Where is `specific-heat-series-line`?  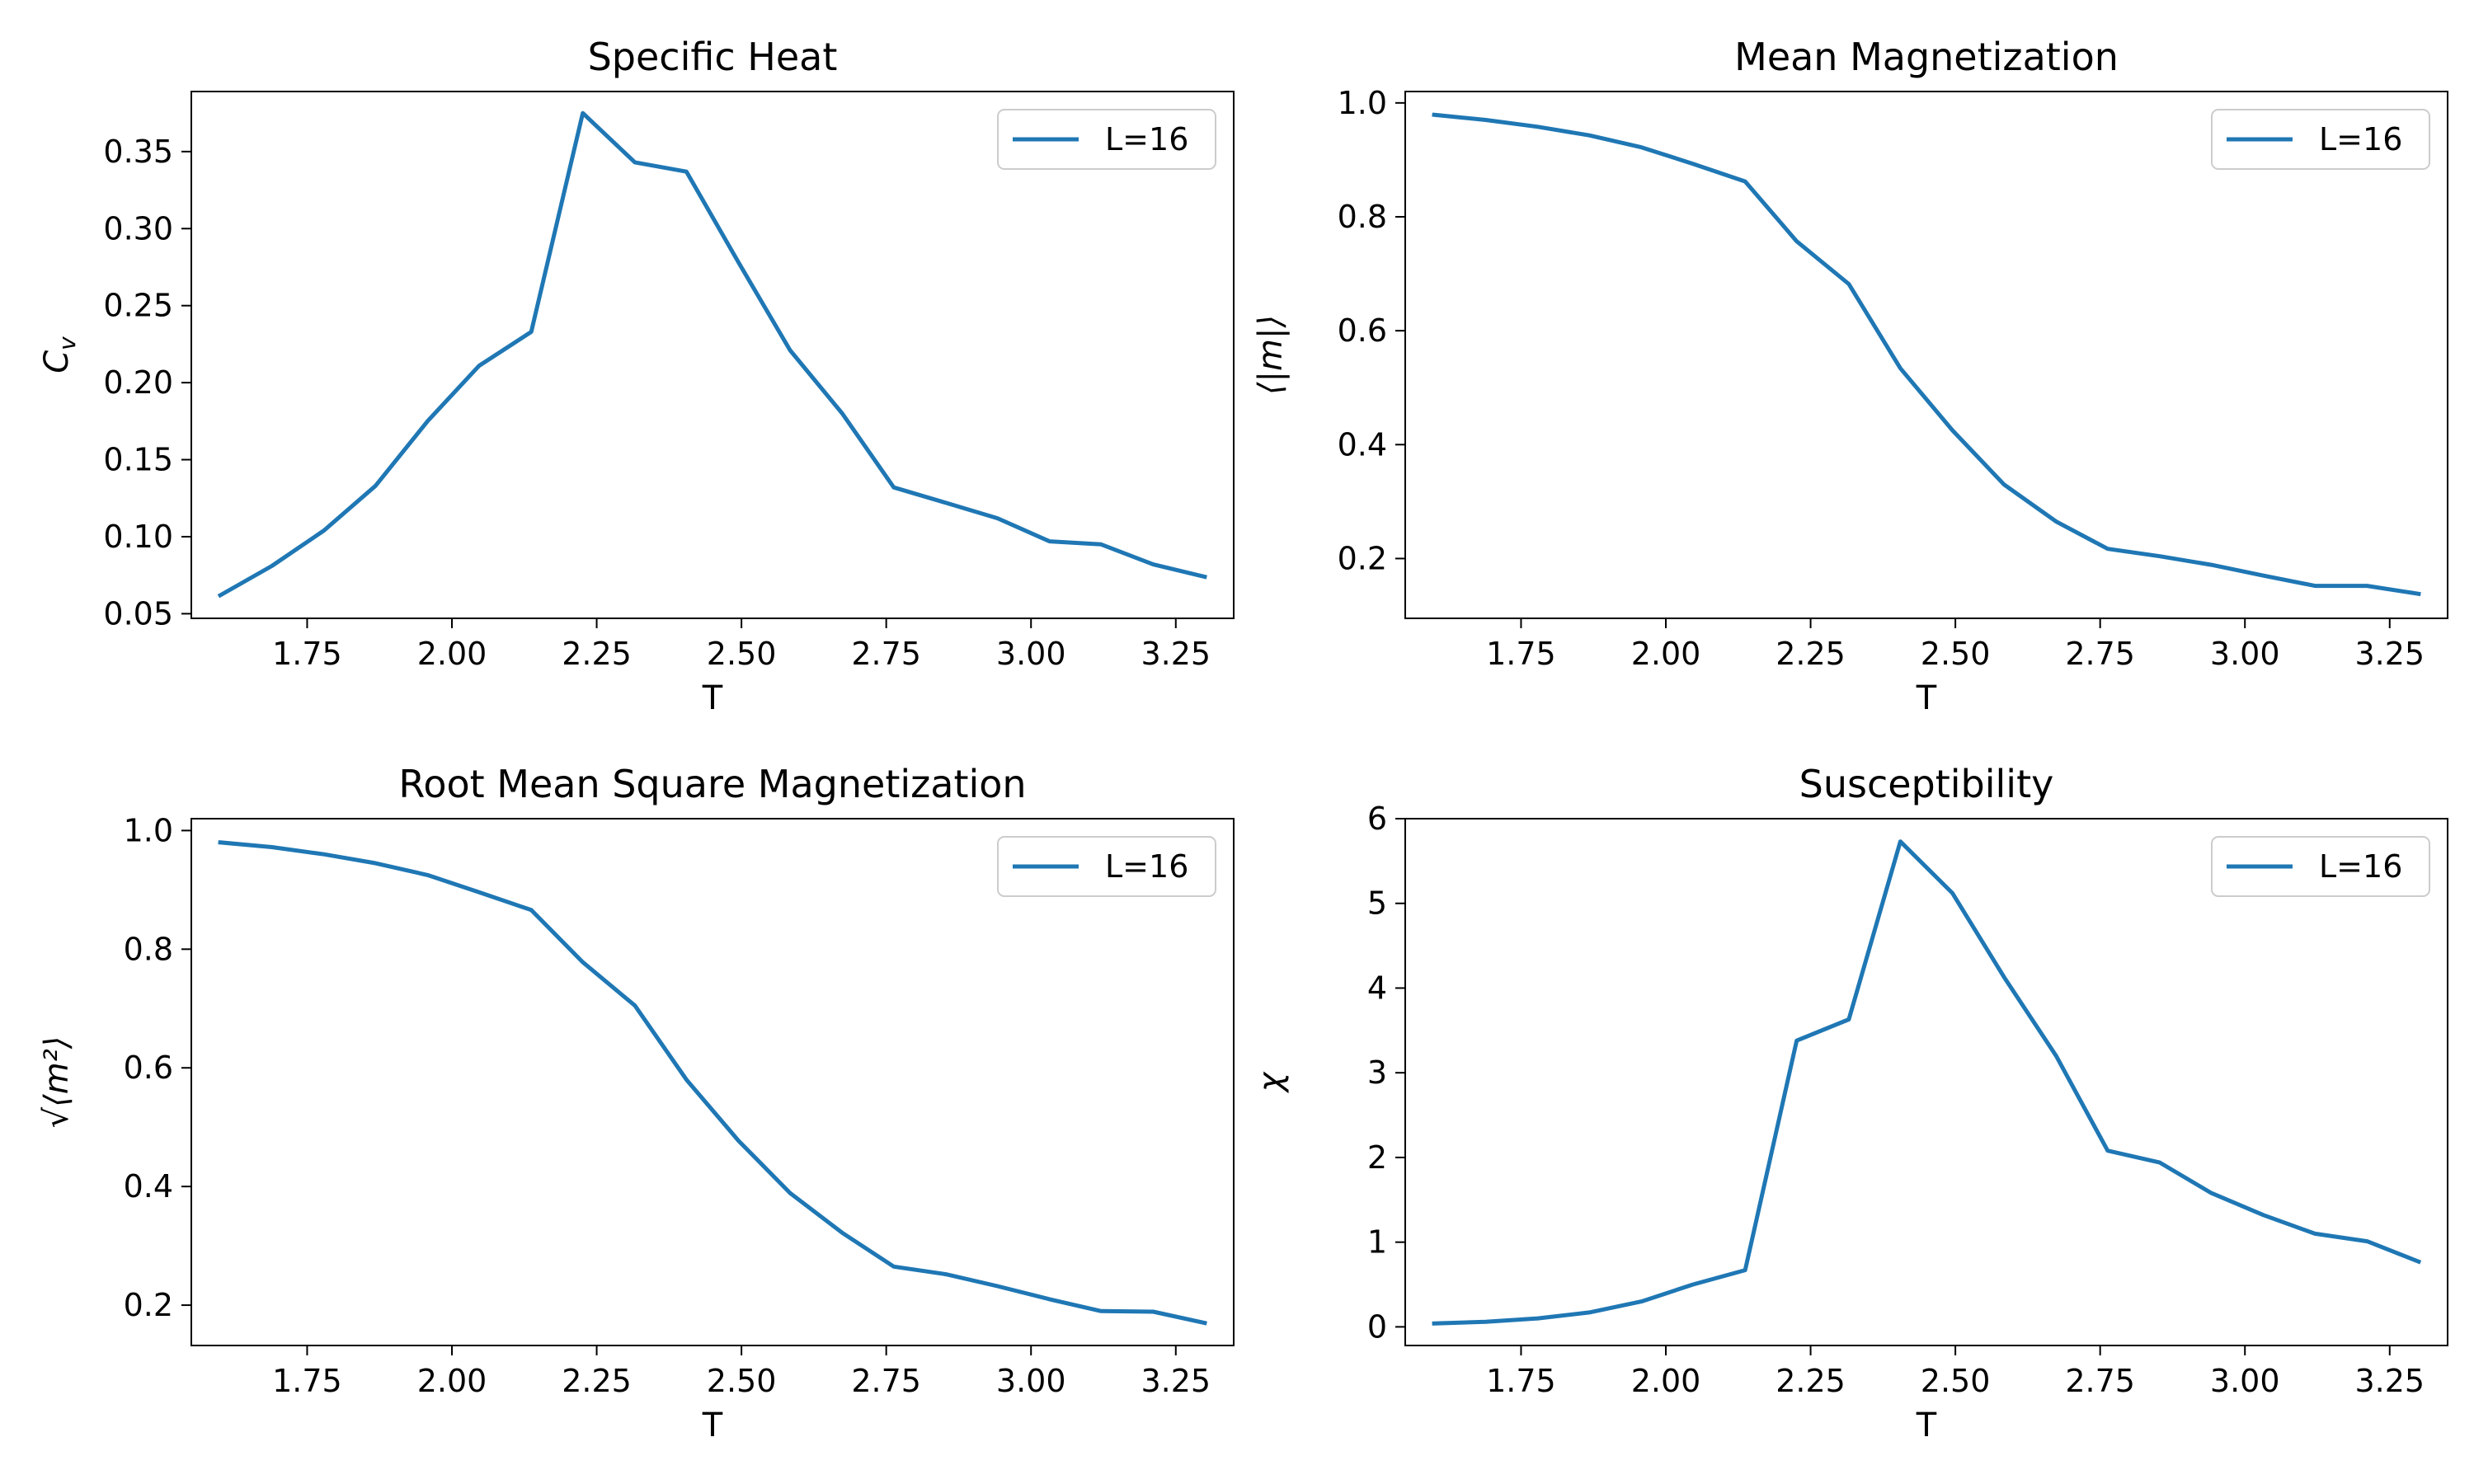 specific-heat-series-line is located at coordinates (712, 354).